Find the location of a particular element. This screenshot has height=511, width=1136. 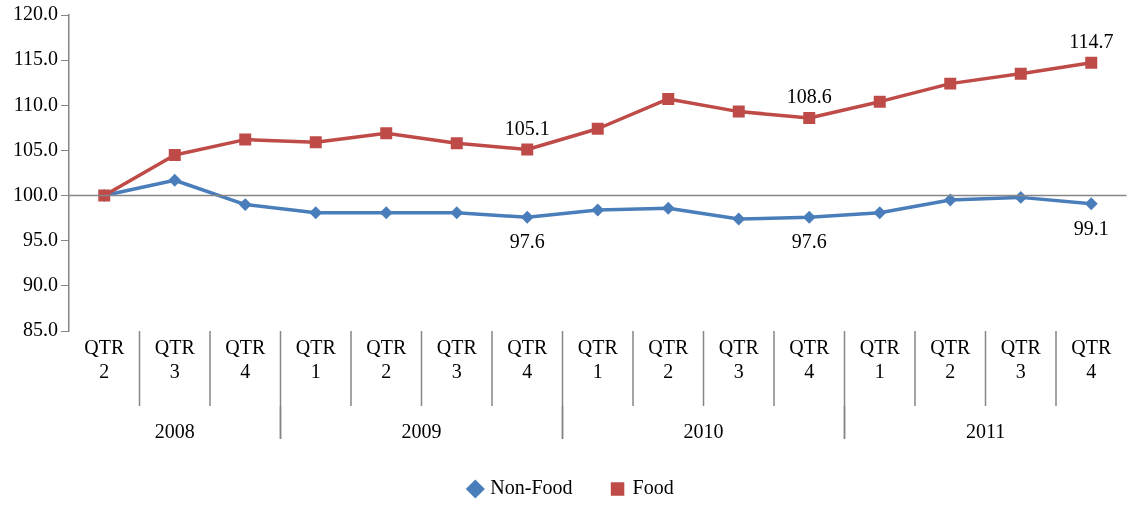

y-tick-label: 85.0 is located at coordinates (40, 329).